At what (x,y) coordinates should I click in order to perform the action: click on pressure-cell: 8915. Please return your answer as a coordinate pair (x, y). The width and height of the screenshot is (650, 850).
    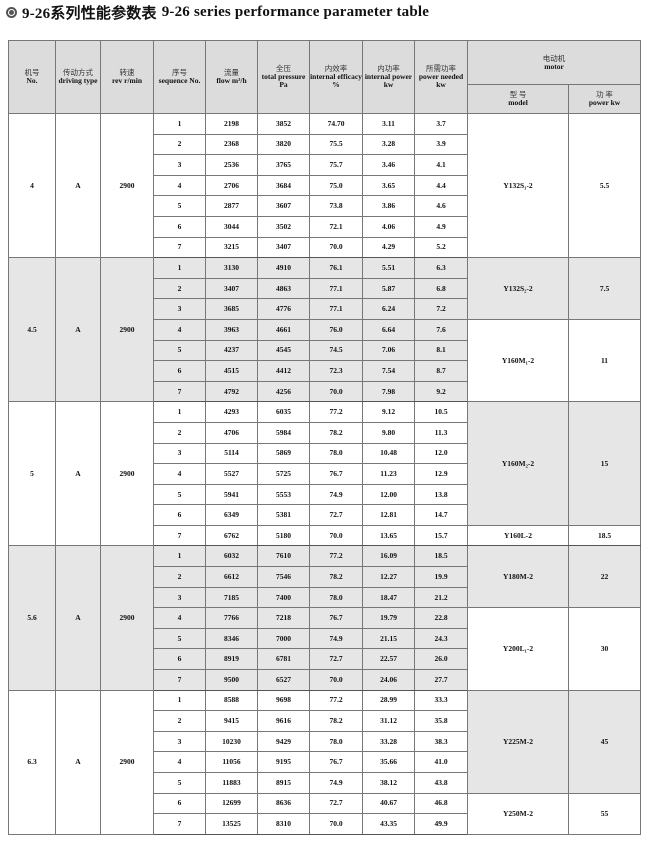
    Looking at the image, I should click on (283, 783).